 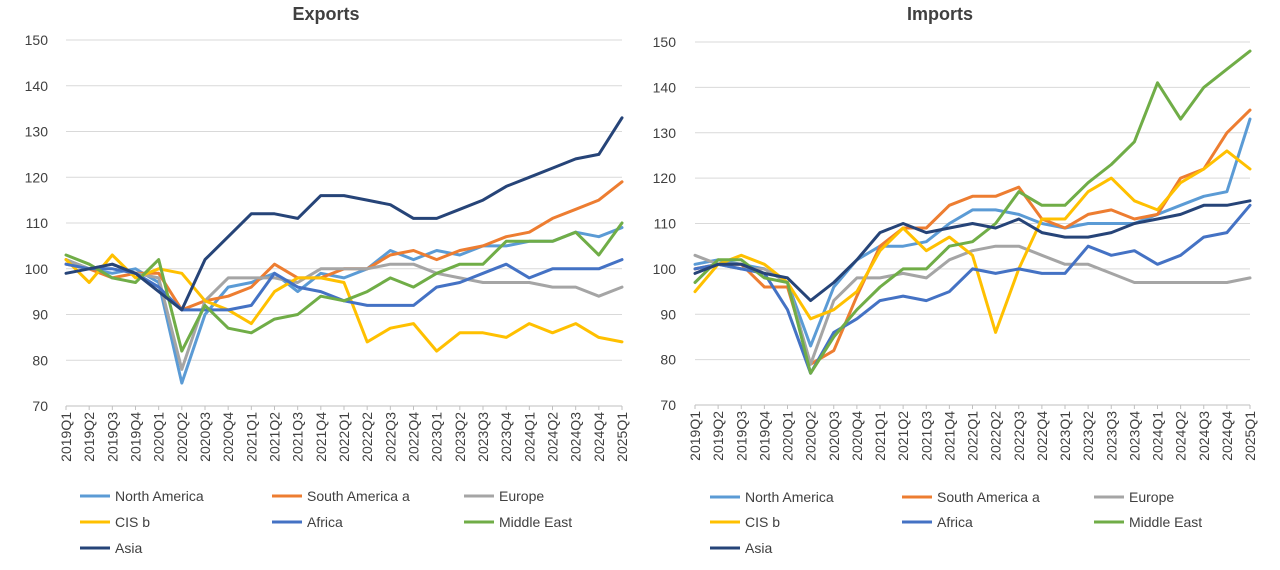 I want to click on imports-series-africa, so click(x=972, y=289).